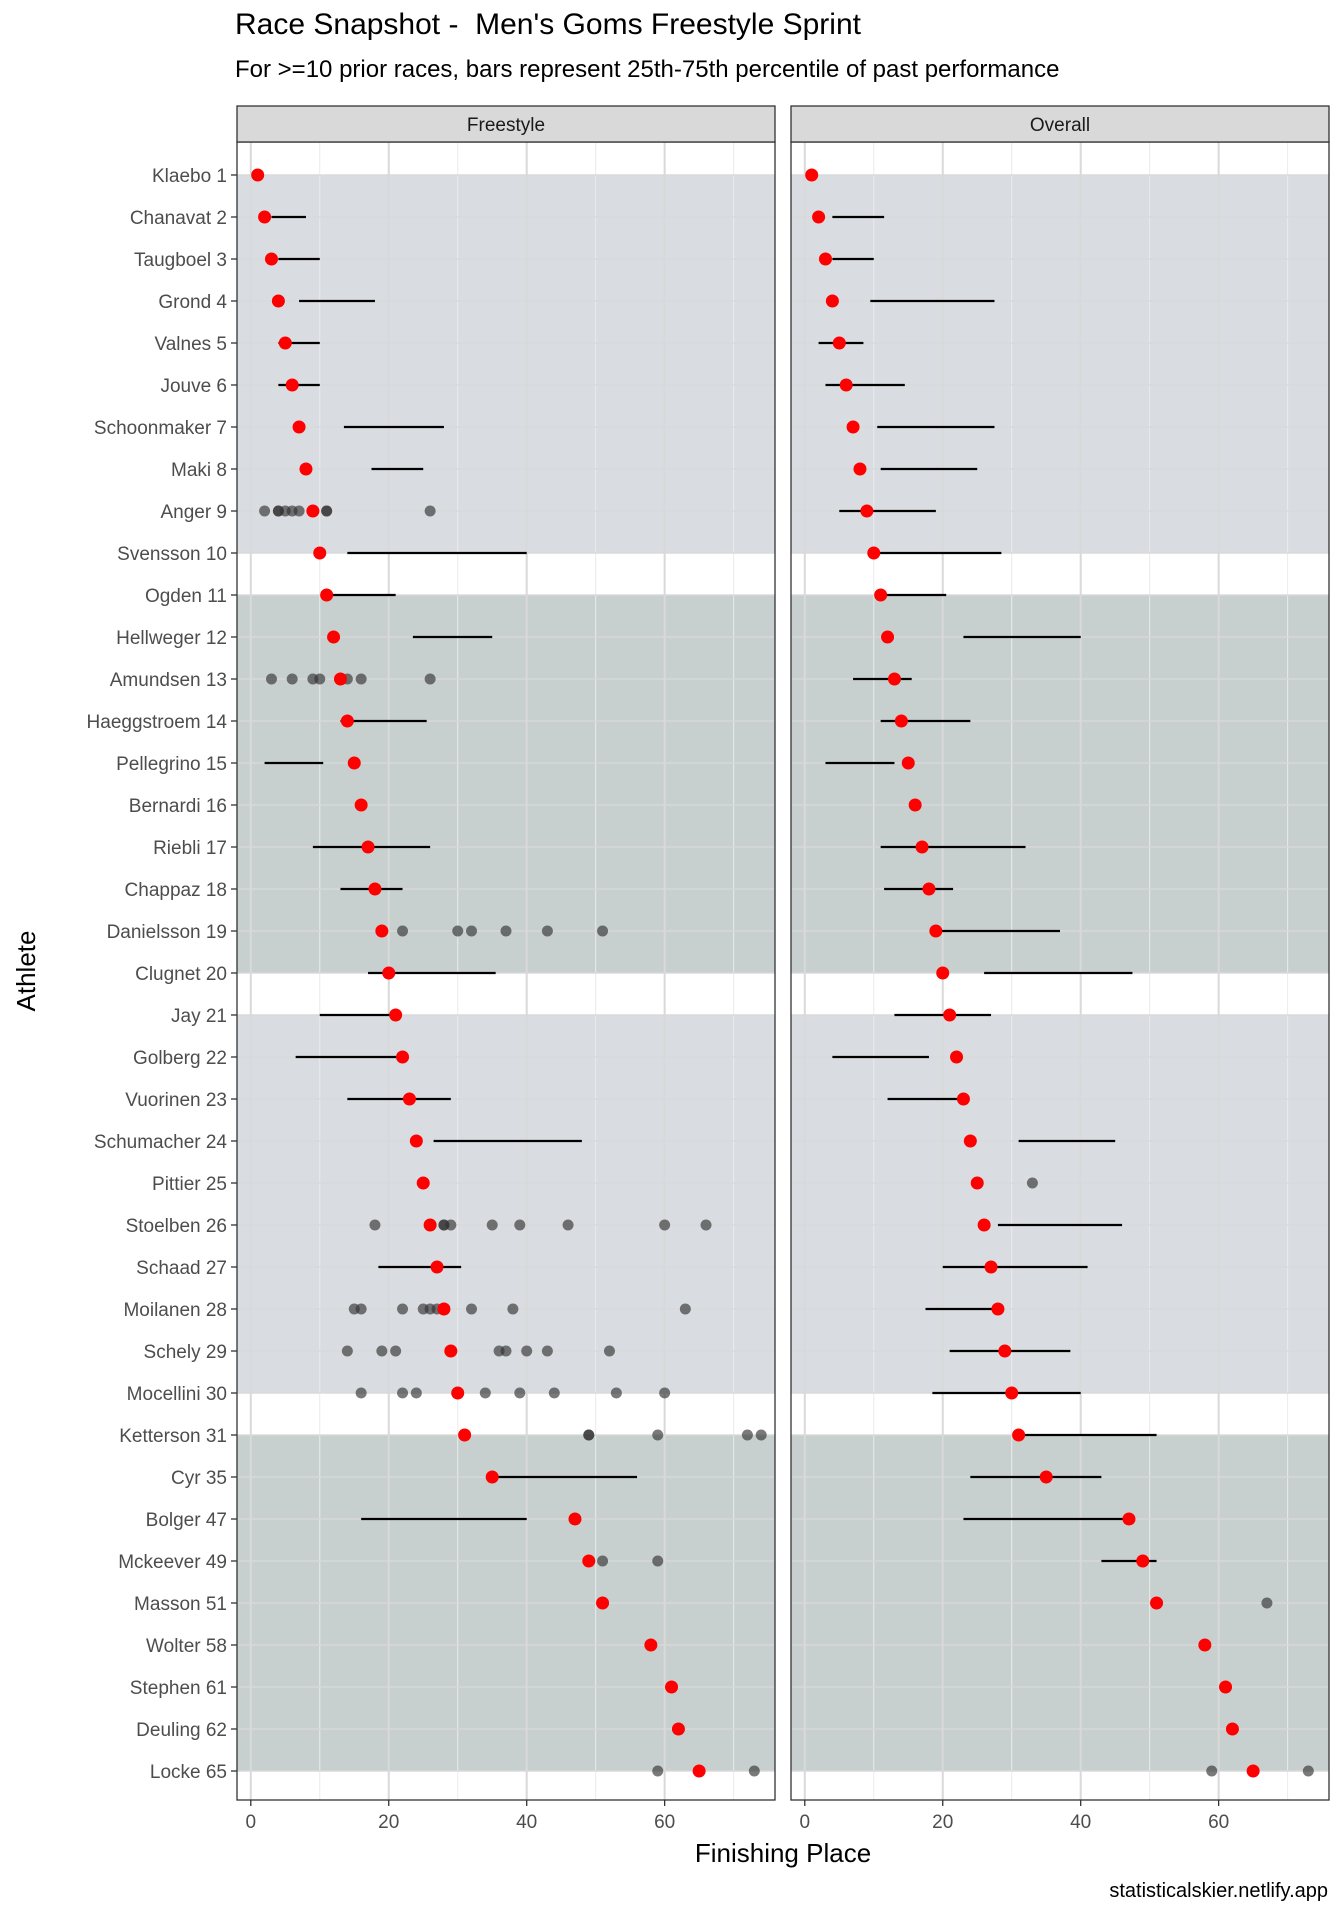 The width and height of the screenshot is (1344, 1920). What do you see at coordinates (157, 722) in the screenshot?
I see `y-tick-label: Haeggstroem 14` at bounding box center [157, 722].